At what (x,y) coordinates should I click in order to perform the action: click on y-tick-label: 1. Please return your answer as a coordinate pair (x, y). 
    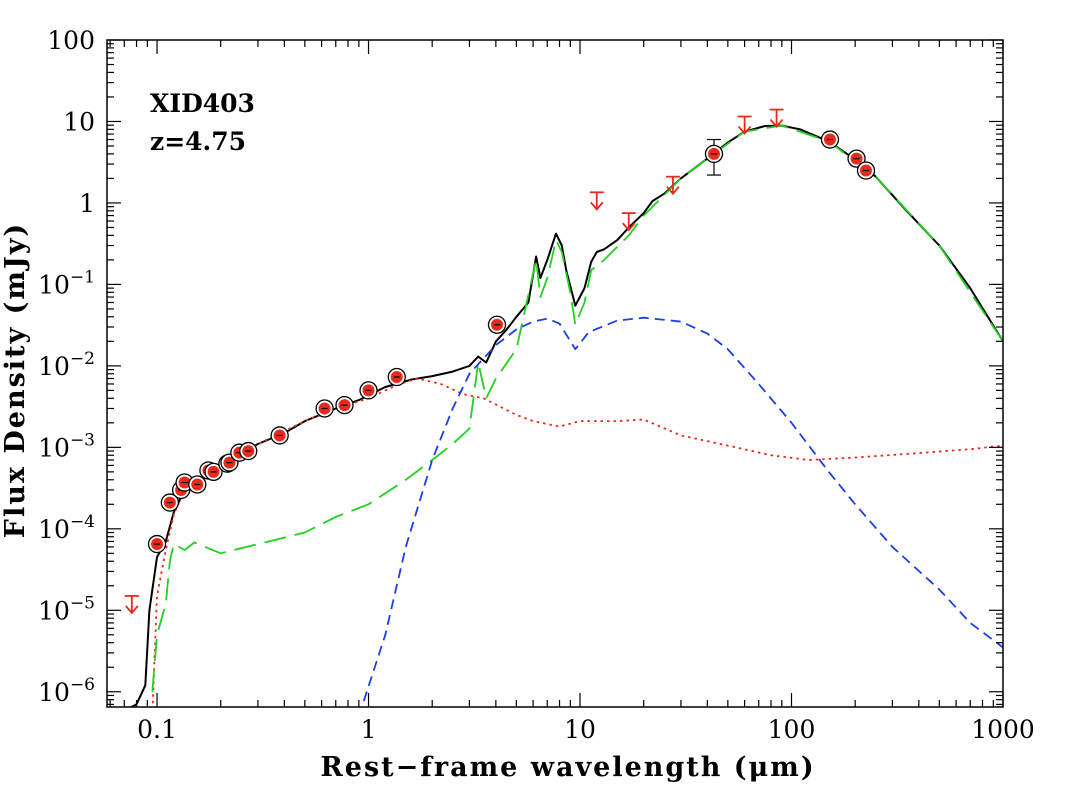
    Looking at the image, I should click on (87, 203).